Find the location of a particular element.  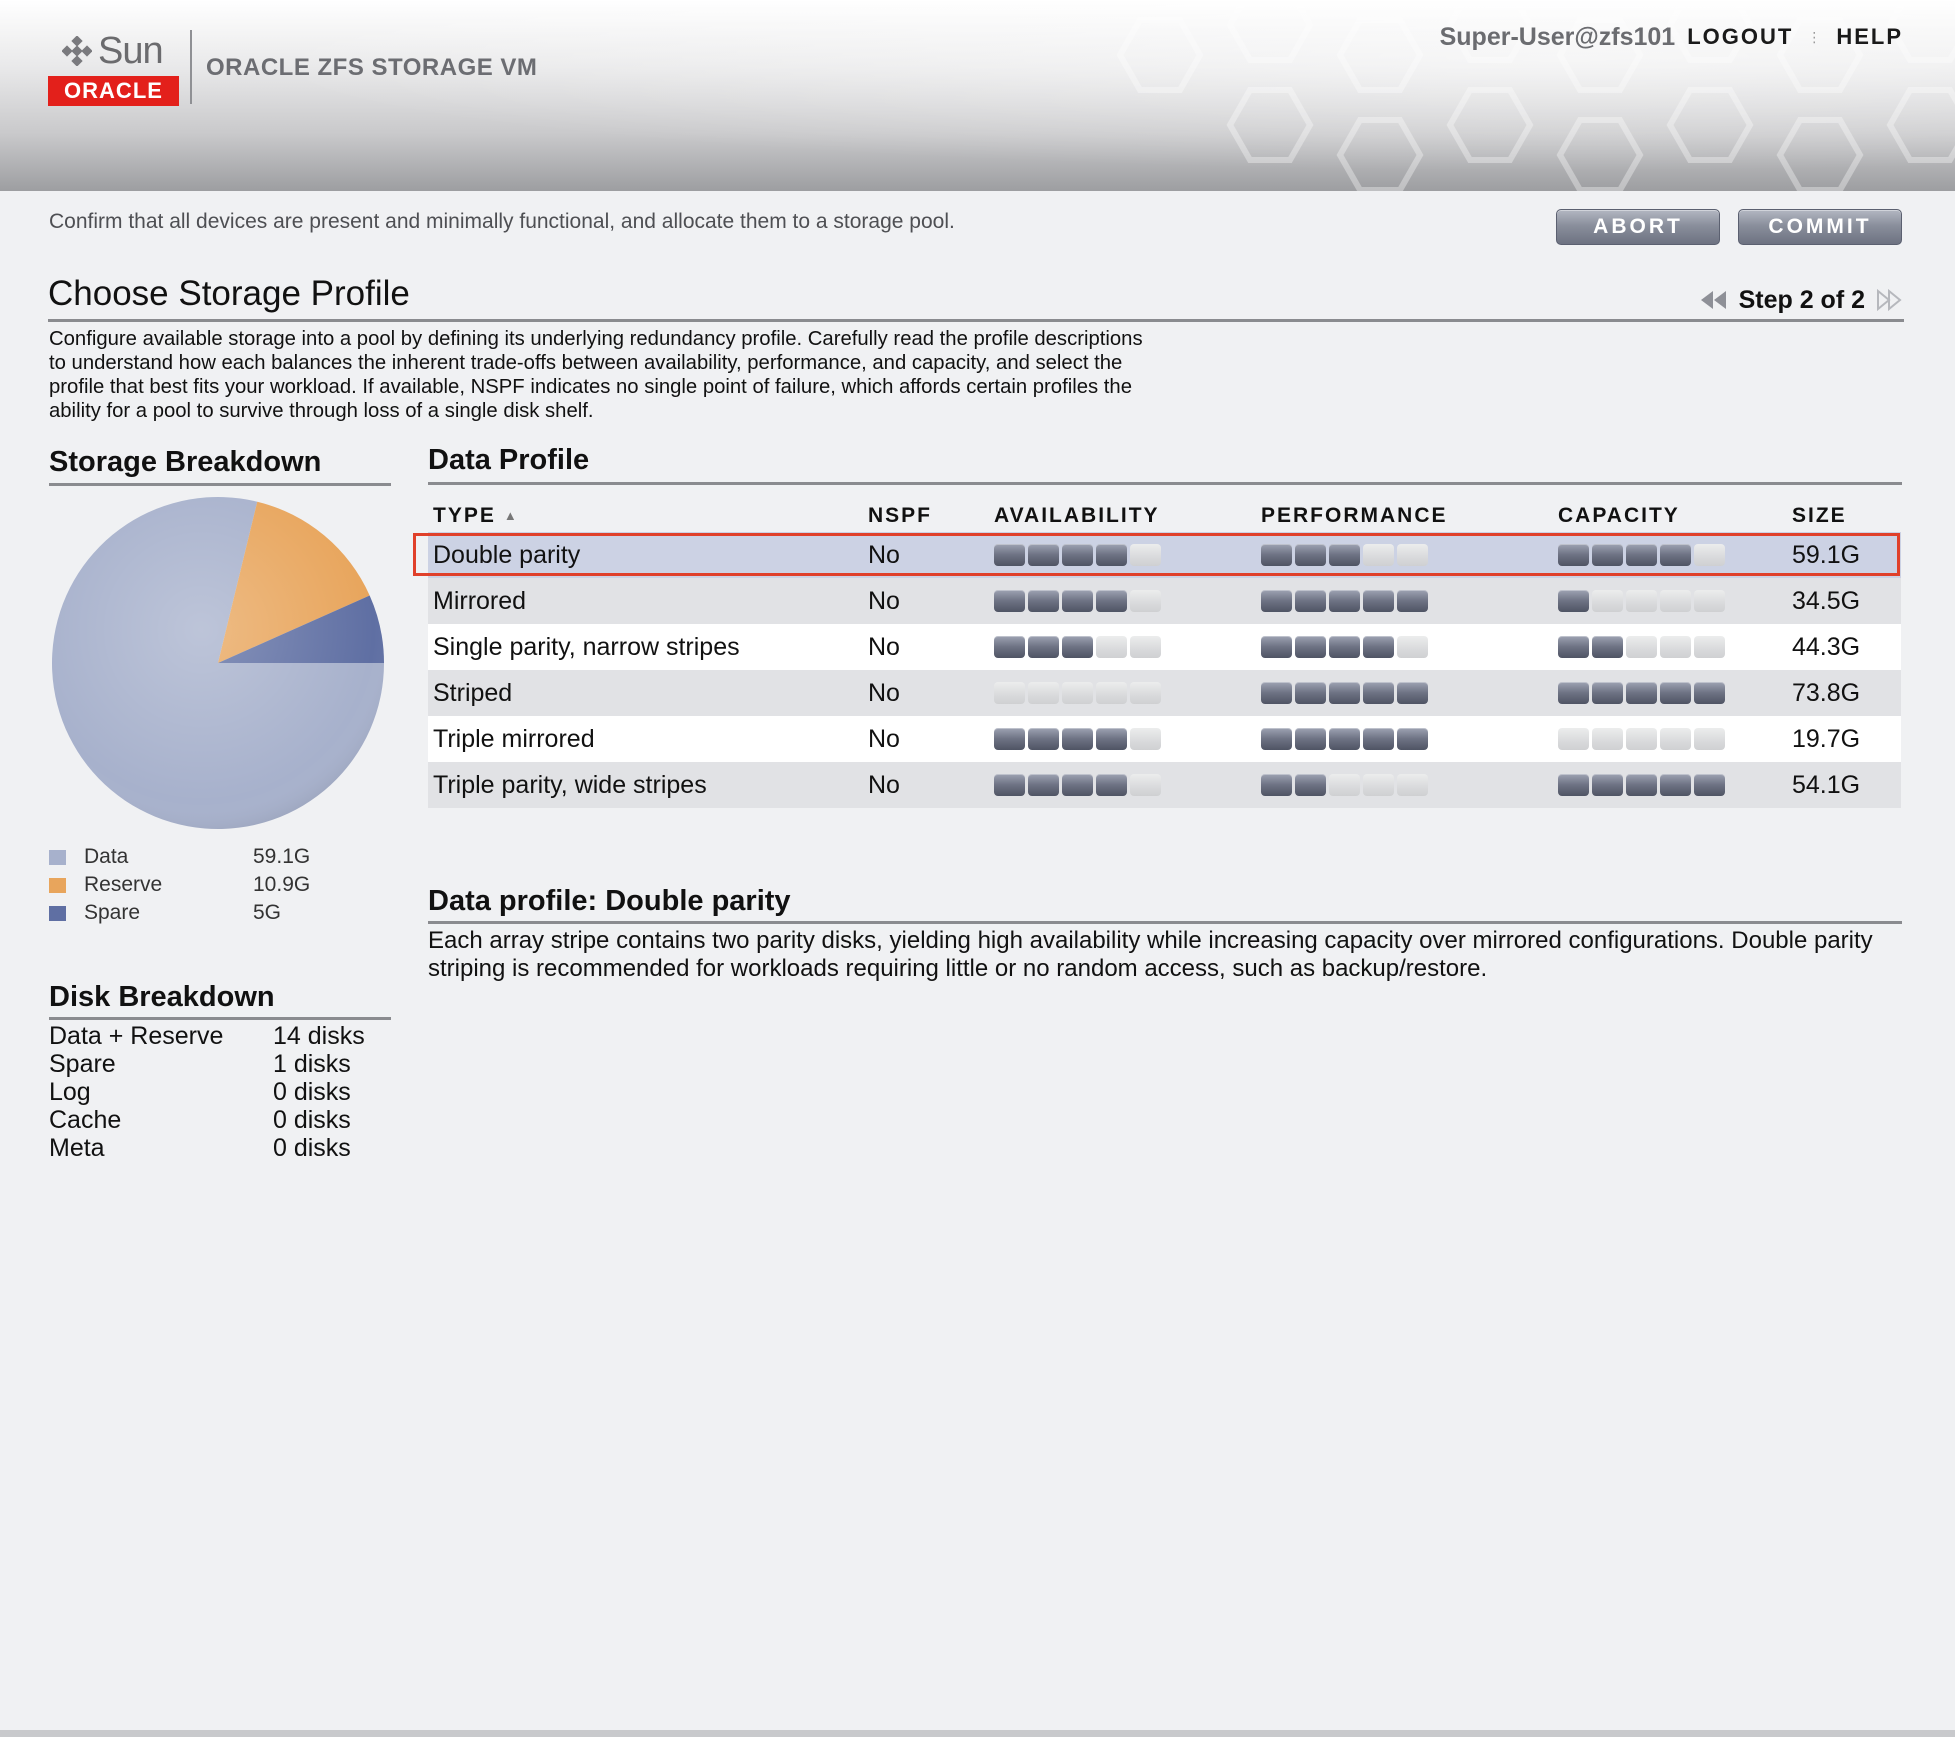

disk-row: Data + Reserve 14 disks is located at coordinates (219, 1036).